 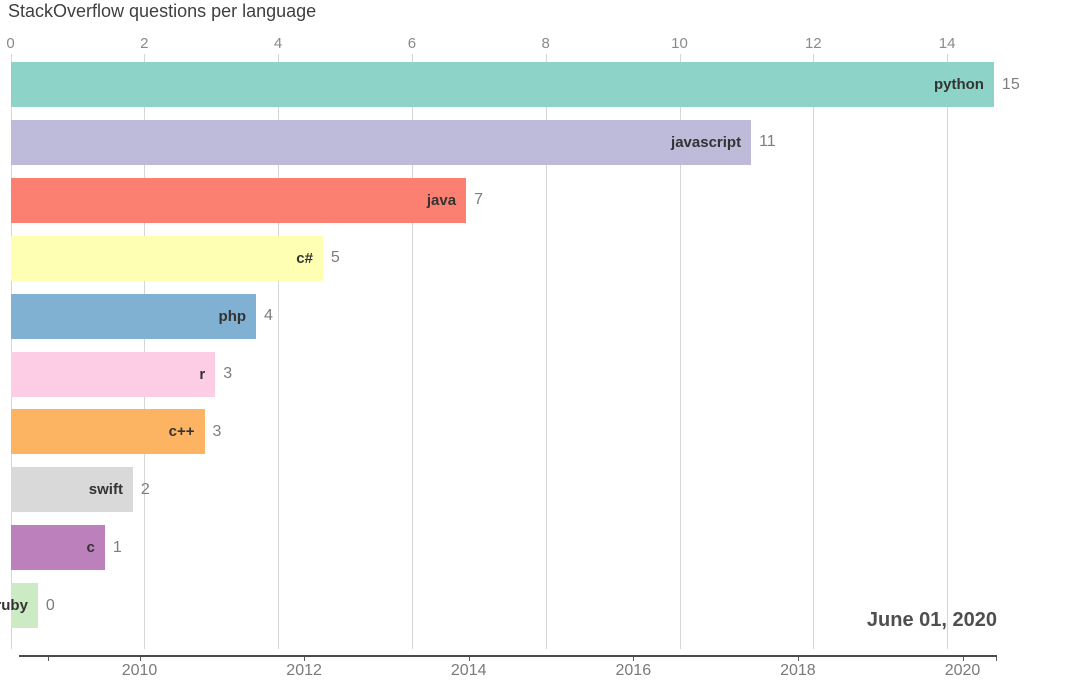 I want to click on bar-row-php: php 4, so click(x=533, y=316).